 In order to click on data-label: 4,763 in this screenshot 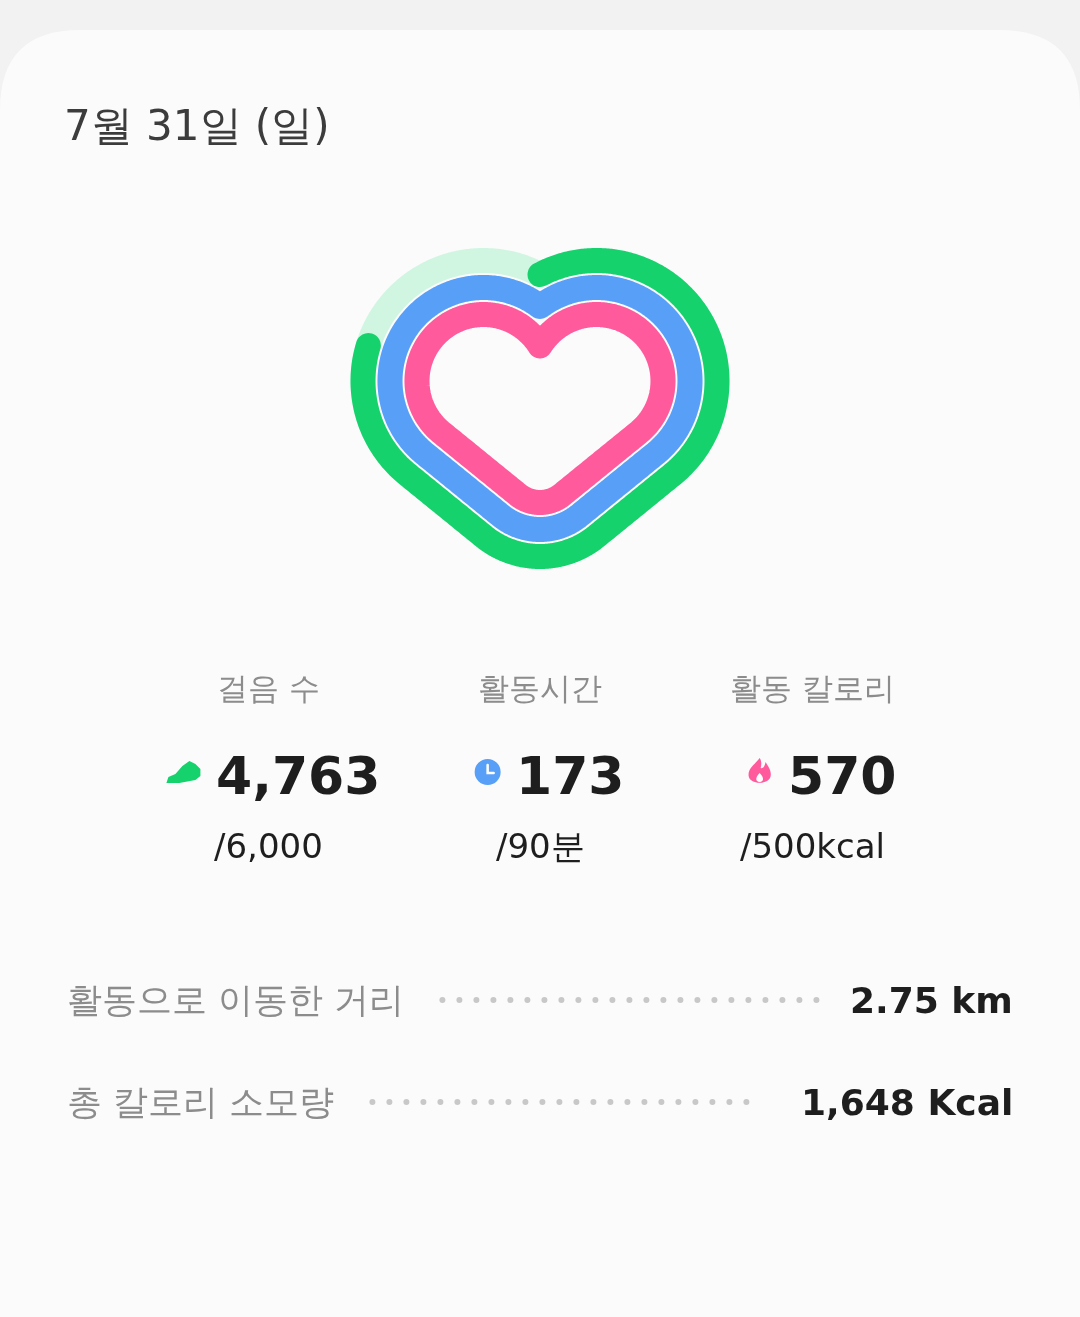, I will do `click(298, 776)`.